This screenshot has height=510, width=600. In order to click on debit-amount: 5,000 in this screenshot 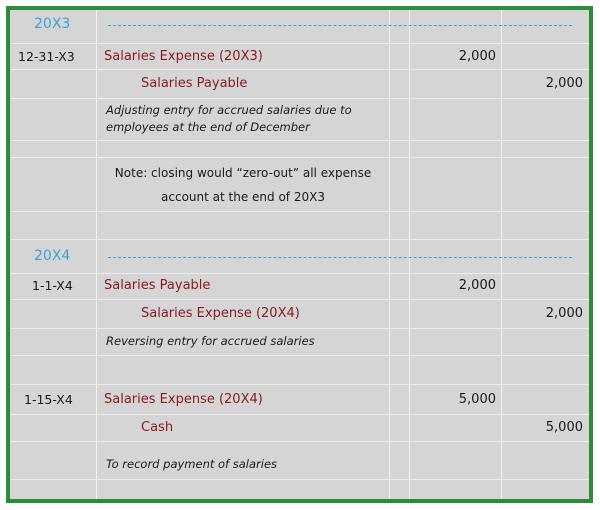, I will do `click(477, 399)`.